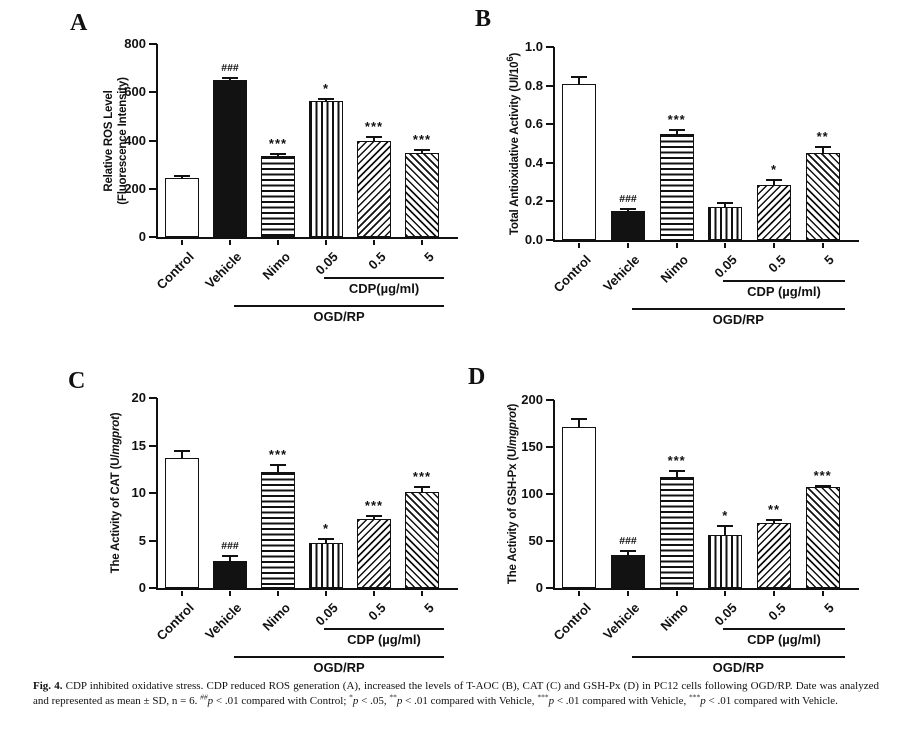 This screenshot has width=900, height=732. Describe the element at coordinates (326, 169) in the screenshot. I see `bar-0.05` at that location.